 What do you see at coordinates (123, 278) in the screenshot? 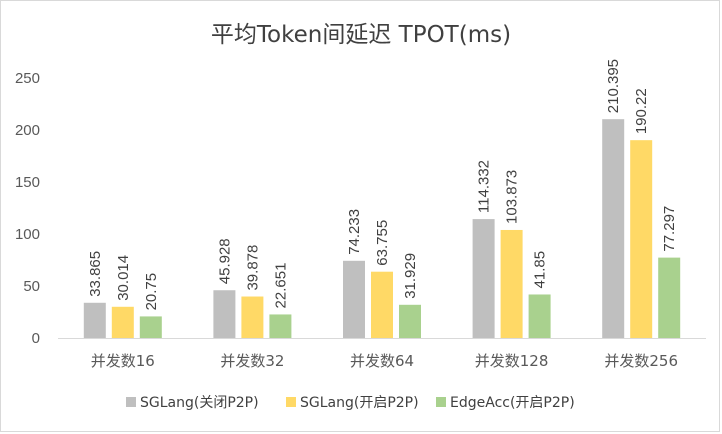
I see `data-label: 30.014` at bounding box center [123, 278].